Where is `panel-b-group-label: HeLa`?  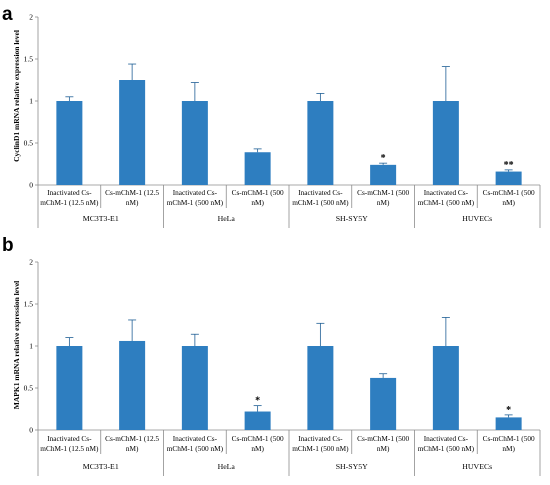
panel-b-group-label: HeLa is located at coordinates (227, 466).